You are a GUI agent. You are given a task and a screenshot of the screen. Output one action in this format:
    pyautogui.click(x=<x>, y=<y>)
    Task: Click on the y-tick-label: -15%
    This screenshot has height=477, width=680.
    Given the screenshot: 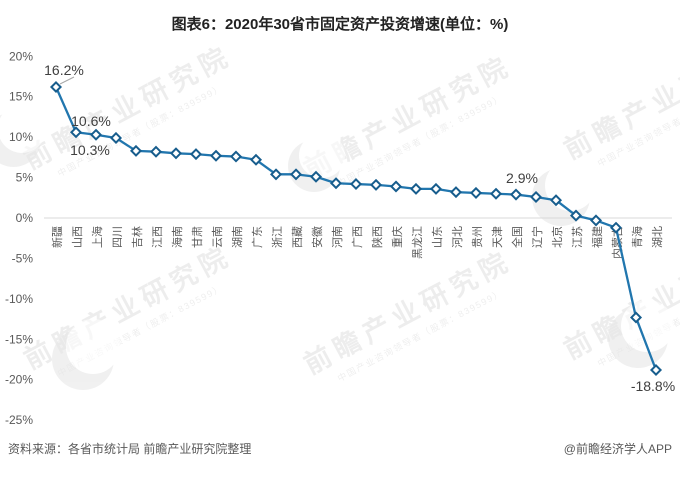 What is the action you would take?
    pyautogui.click(x=19, y=339)
    